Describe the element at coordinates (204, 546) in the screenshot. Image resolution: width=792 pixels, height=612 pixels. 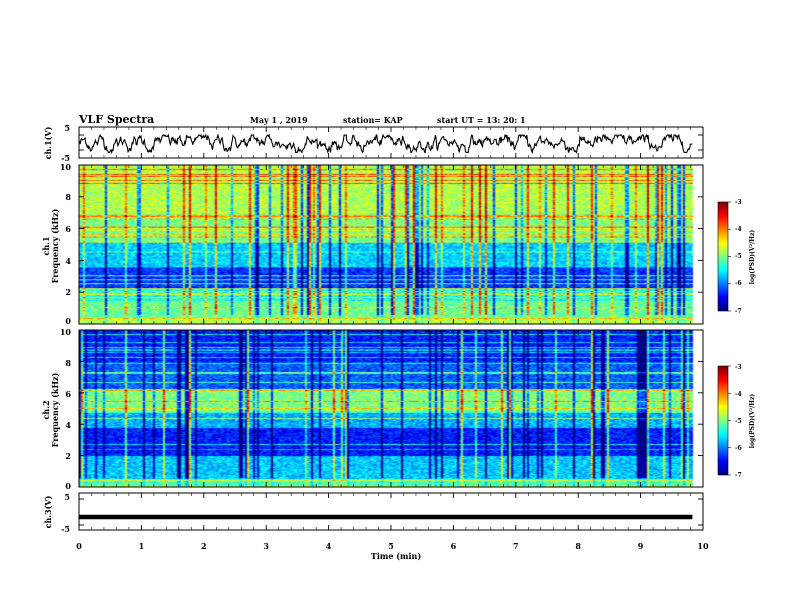
I see `time-tick-2: 2` at that location.